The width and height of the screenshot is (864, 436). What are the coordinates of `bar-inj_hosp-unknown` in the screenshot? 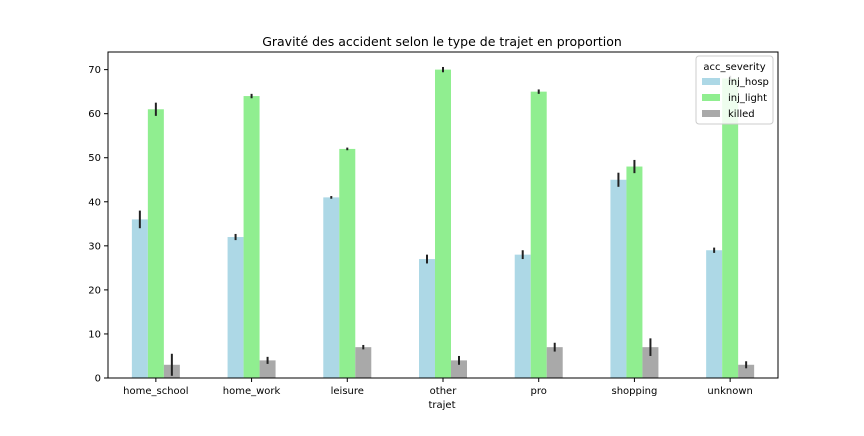 It's located at (714, 314).